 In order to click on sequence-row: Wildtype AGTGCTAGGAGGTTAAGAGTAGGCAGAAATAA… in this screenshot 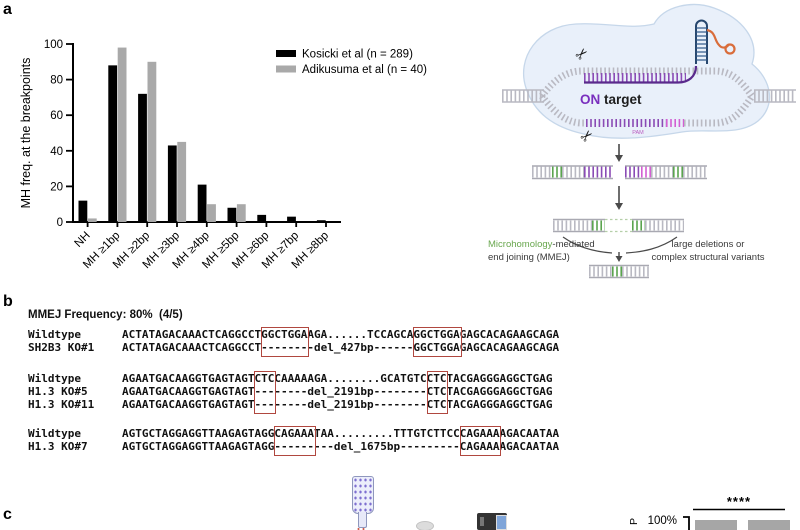, I will do `click(293, 433)`.